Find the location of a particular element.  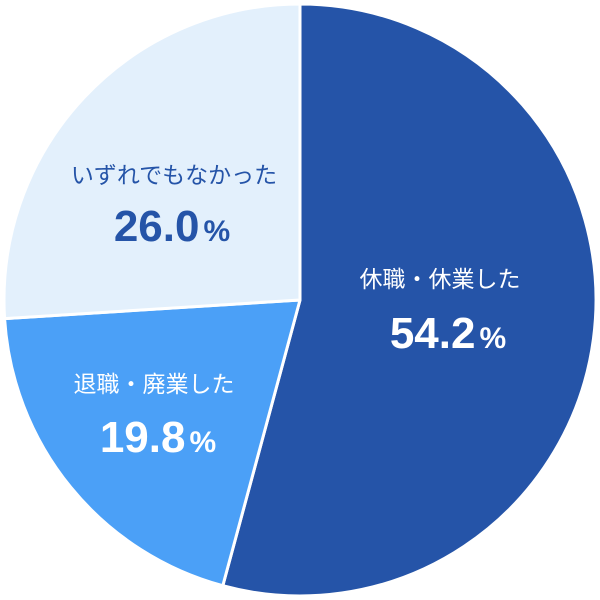

slice-value-0: 54.2% is located at coordinates (448, 333).